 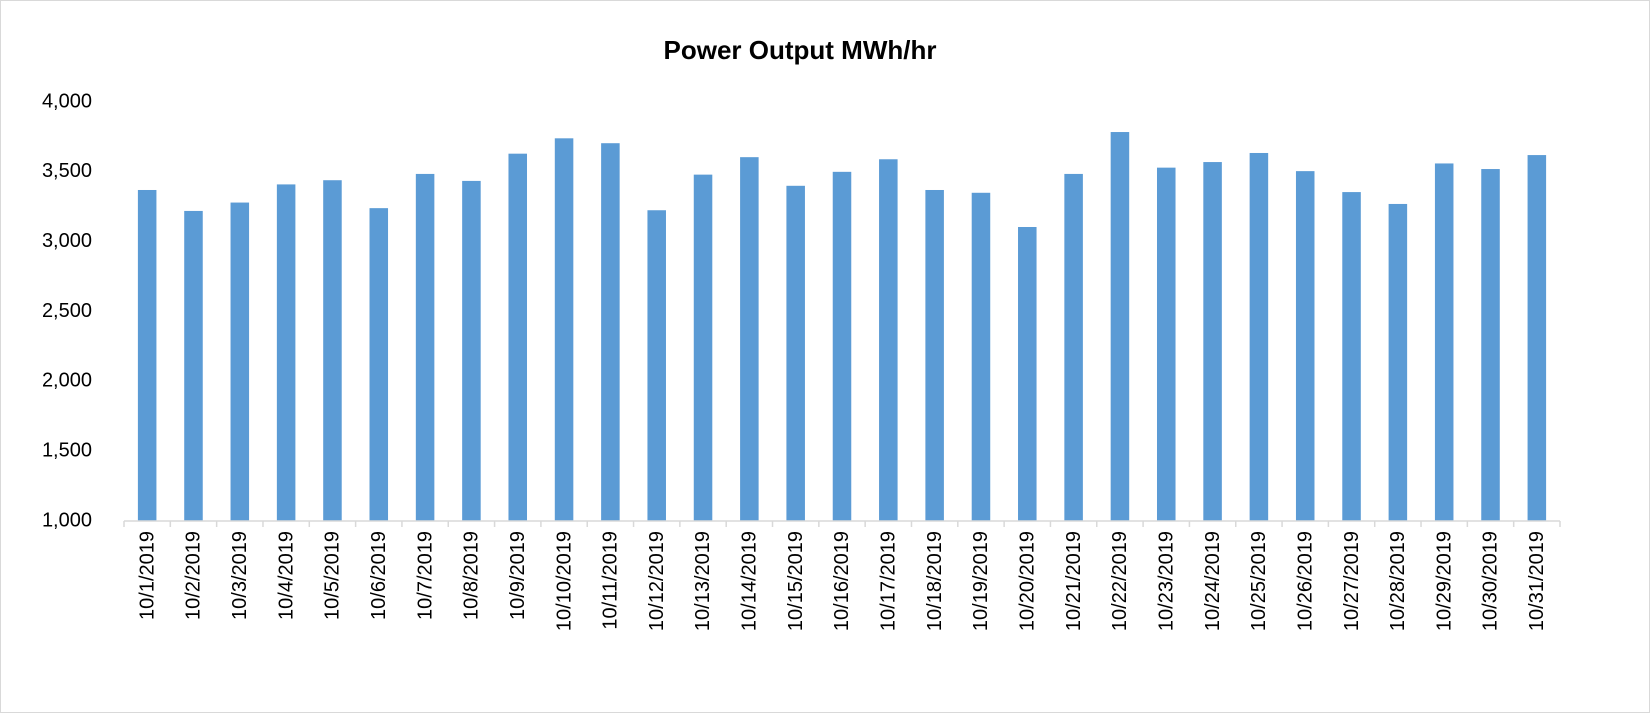 I want to click on x-tick-label: 10/30/2019, so click(x=1491, y=581).